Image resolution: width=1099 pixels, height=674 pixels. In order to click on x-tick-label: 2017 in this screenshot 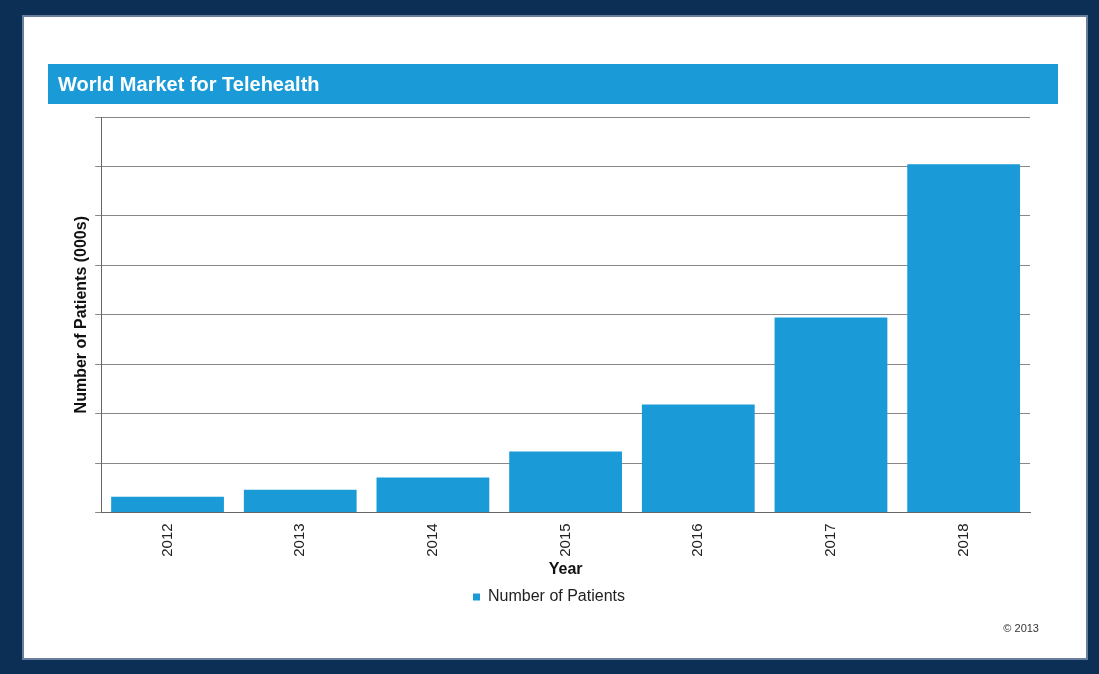, I will do `click(830, 540)`.